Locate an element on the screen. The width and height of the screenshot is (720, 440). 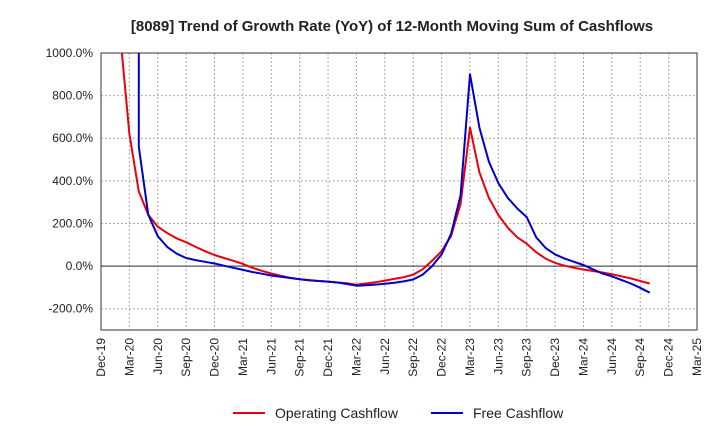
legend-label-free-cashflow: Free Cashflow is located at coordinates (518, 413).